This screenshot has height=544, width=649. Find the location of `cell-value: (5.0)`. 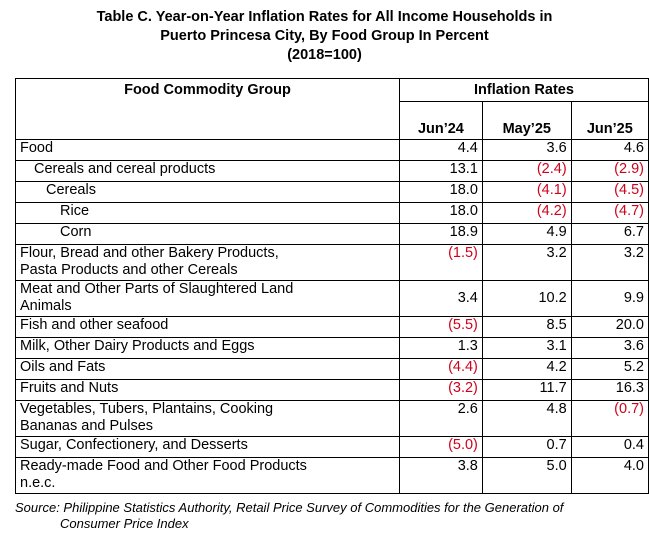

cell-value: (5.0) is located at coordinates (440, 447).